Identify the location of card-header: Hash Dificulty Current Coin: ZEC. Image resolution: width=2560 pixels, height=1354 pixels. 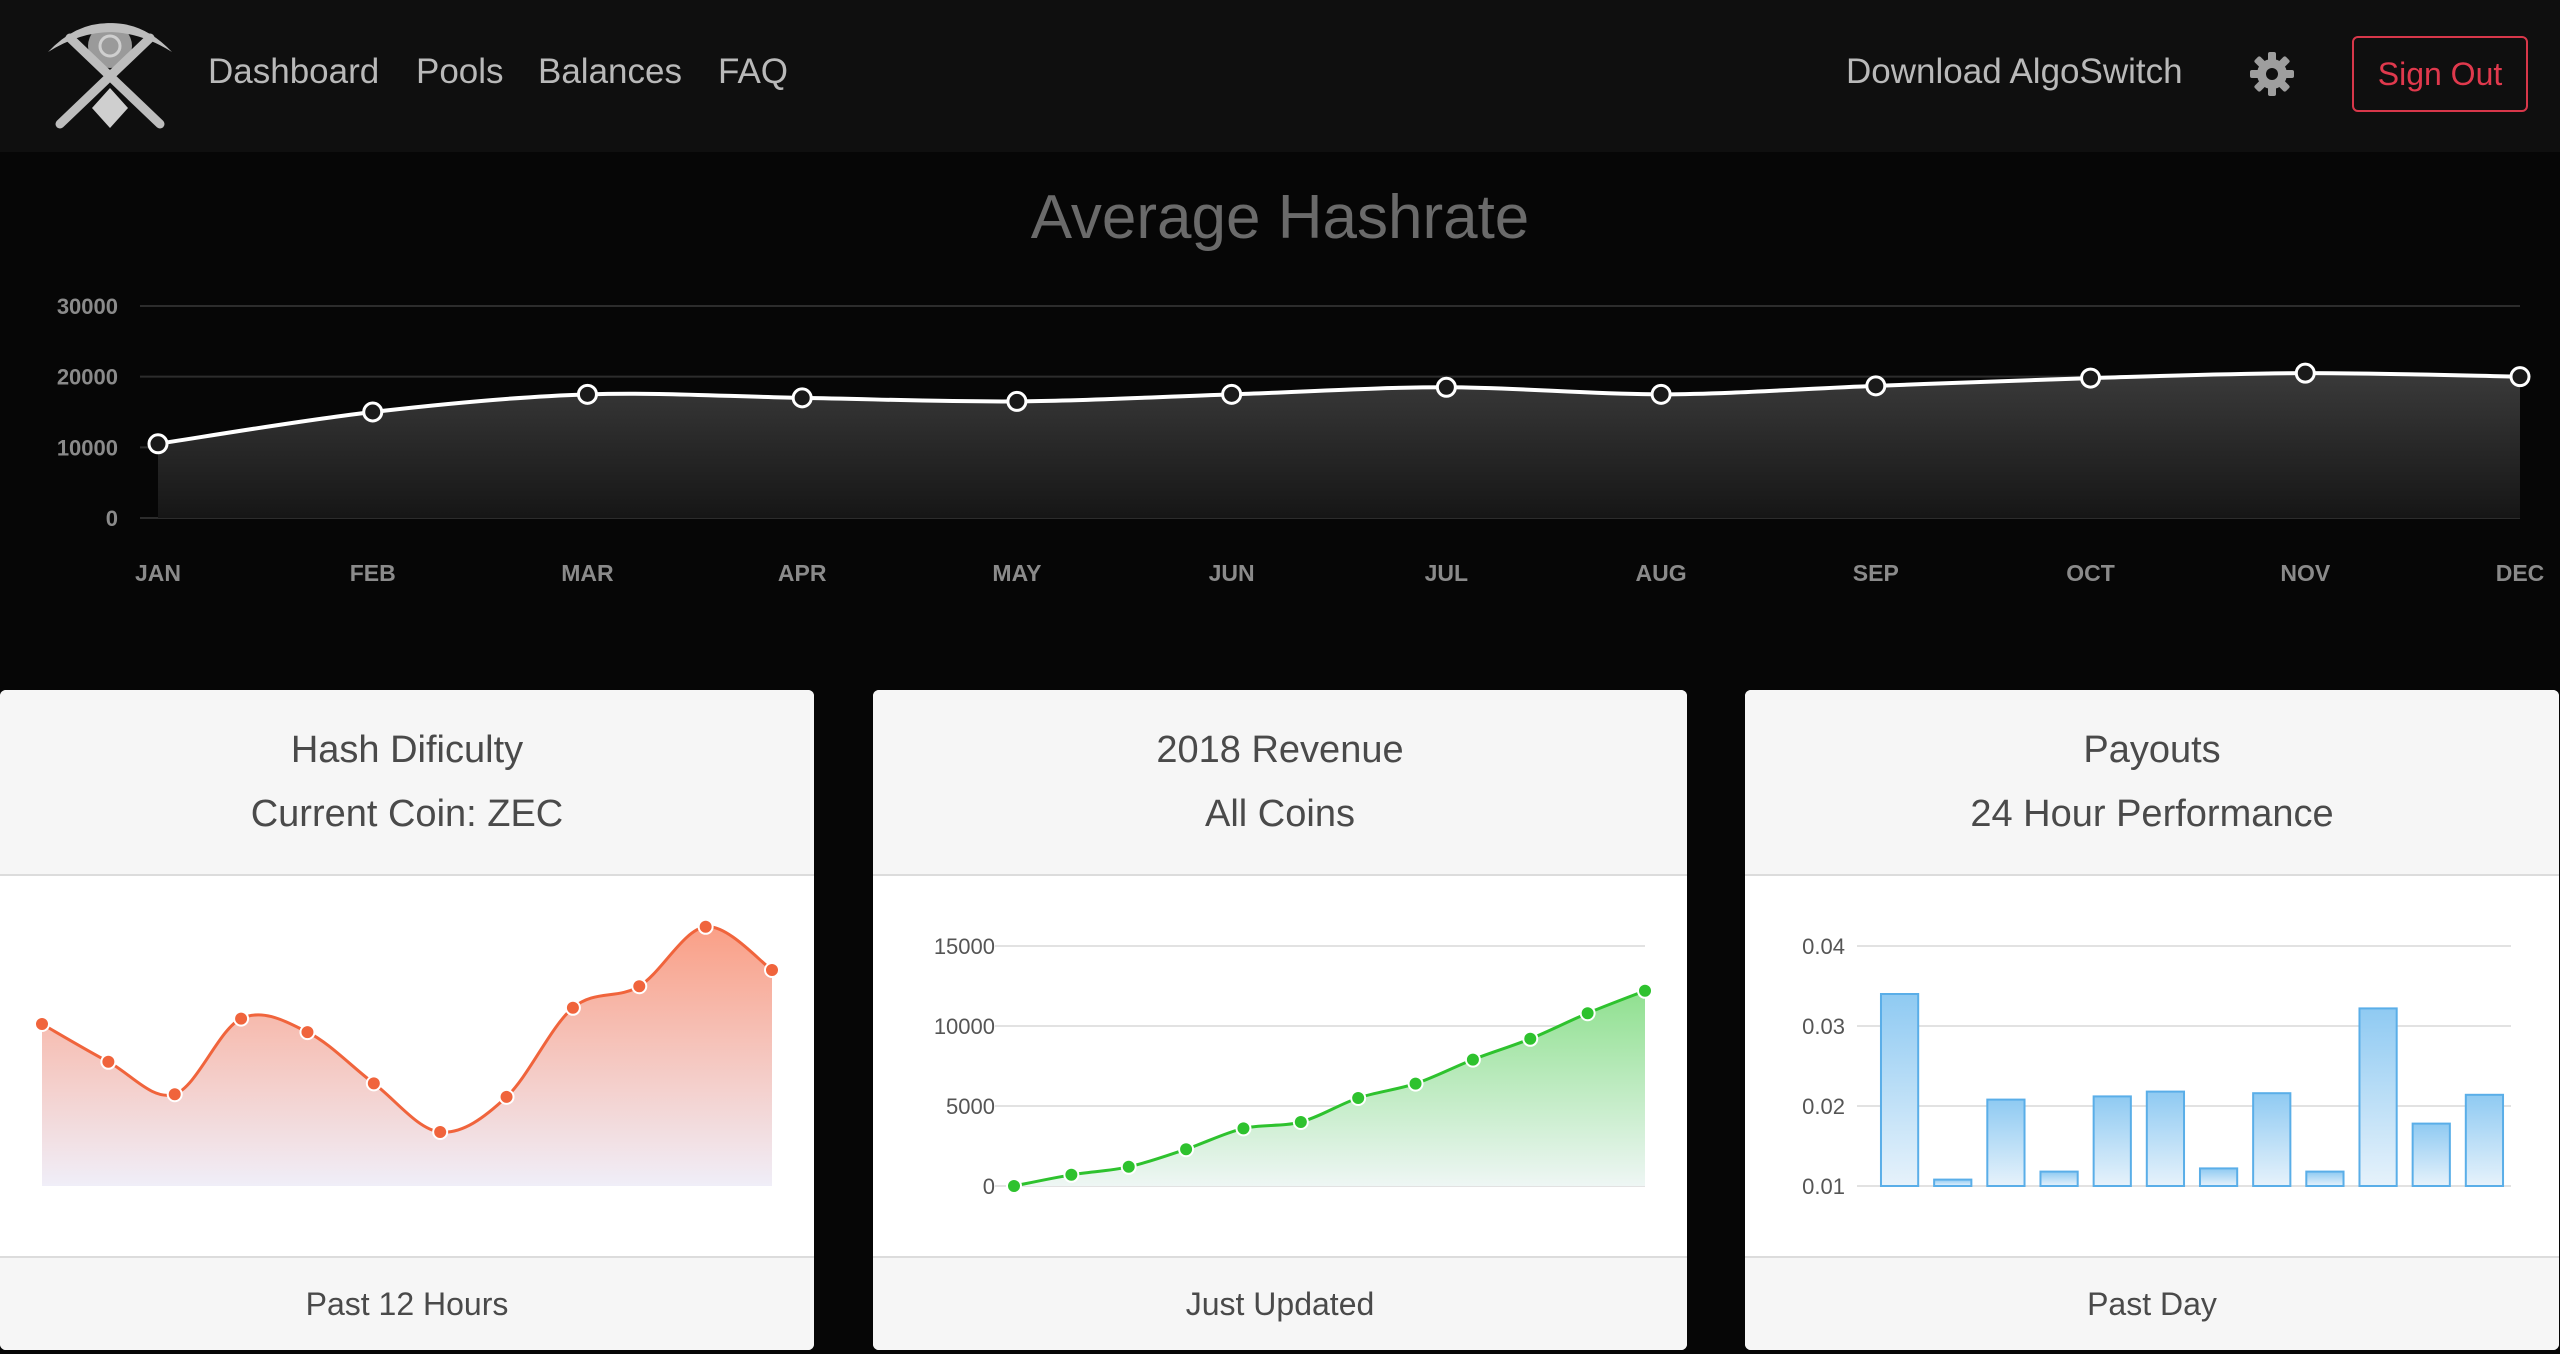
(407, 783).